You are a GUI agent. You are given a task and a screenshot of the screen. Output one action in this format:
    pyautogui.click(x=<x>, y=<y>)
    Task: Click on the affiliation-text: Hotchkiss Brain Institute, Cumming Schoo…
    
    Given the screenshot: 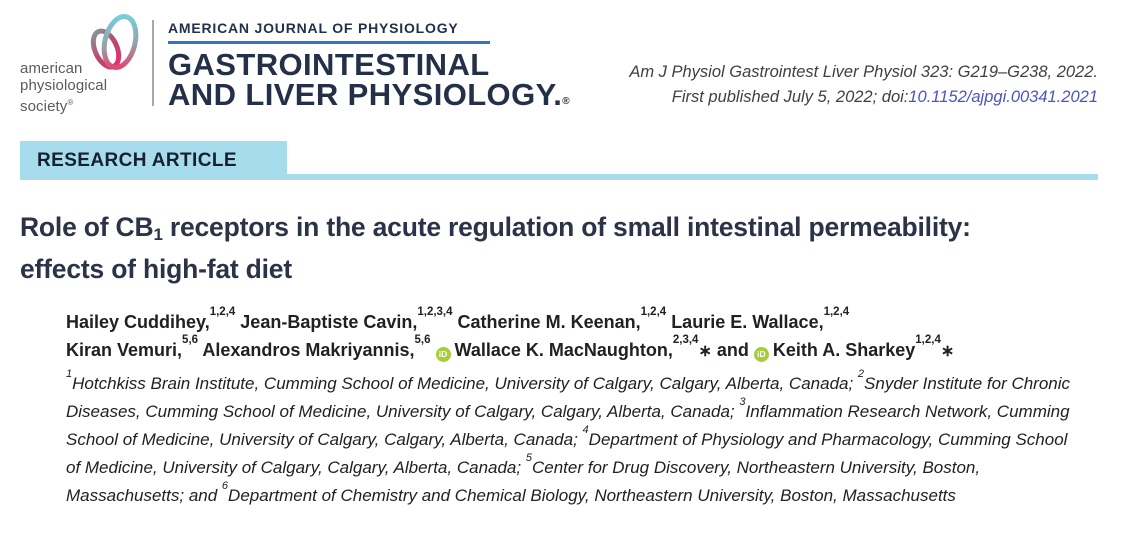 What is the action you would take?
    pyautogui.click(x=465, y=383)
    